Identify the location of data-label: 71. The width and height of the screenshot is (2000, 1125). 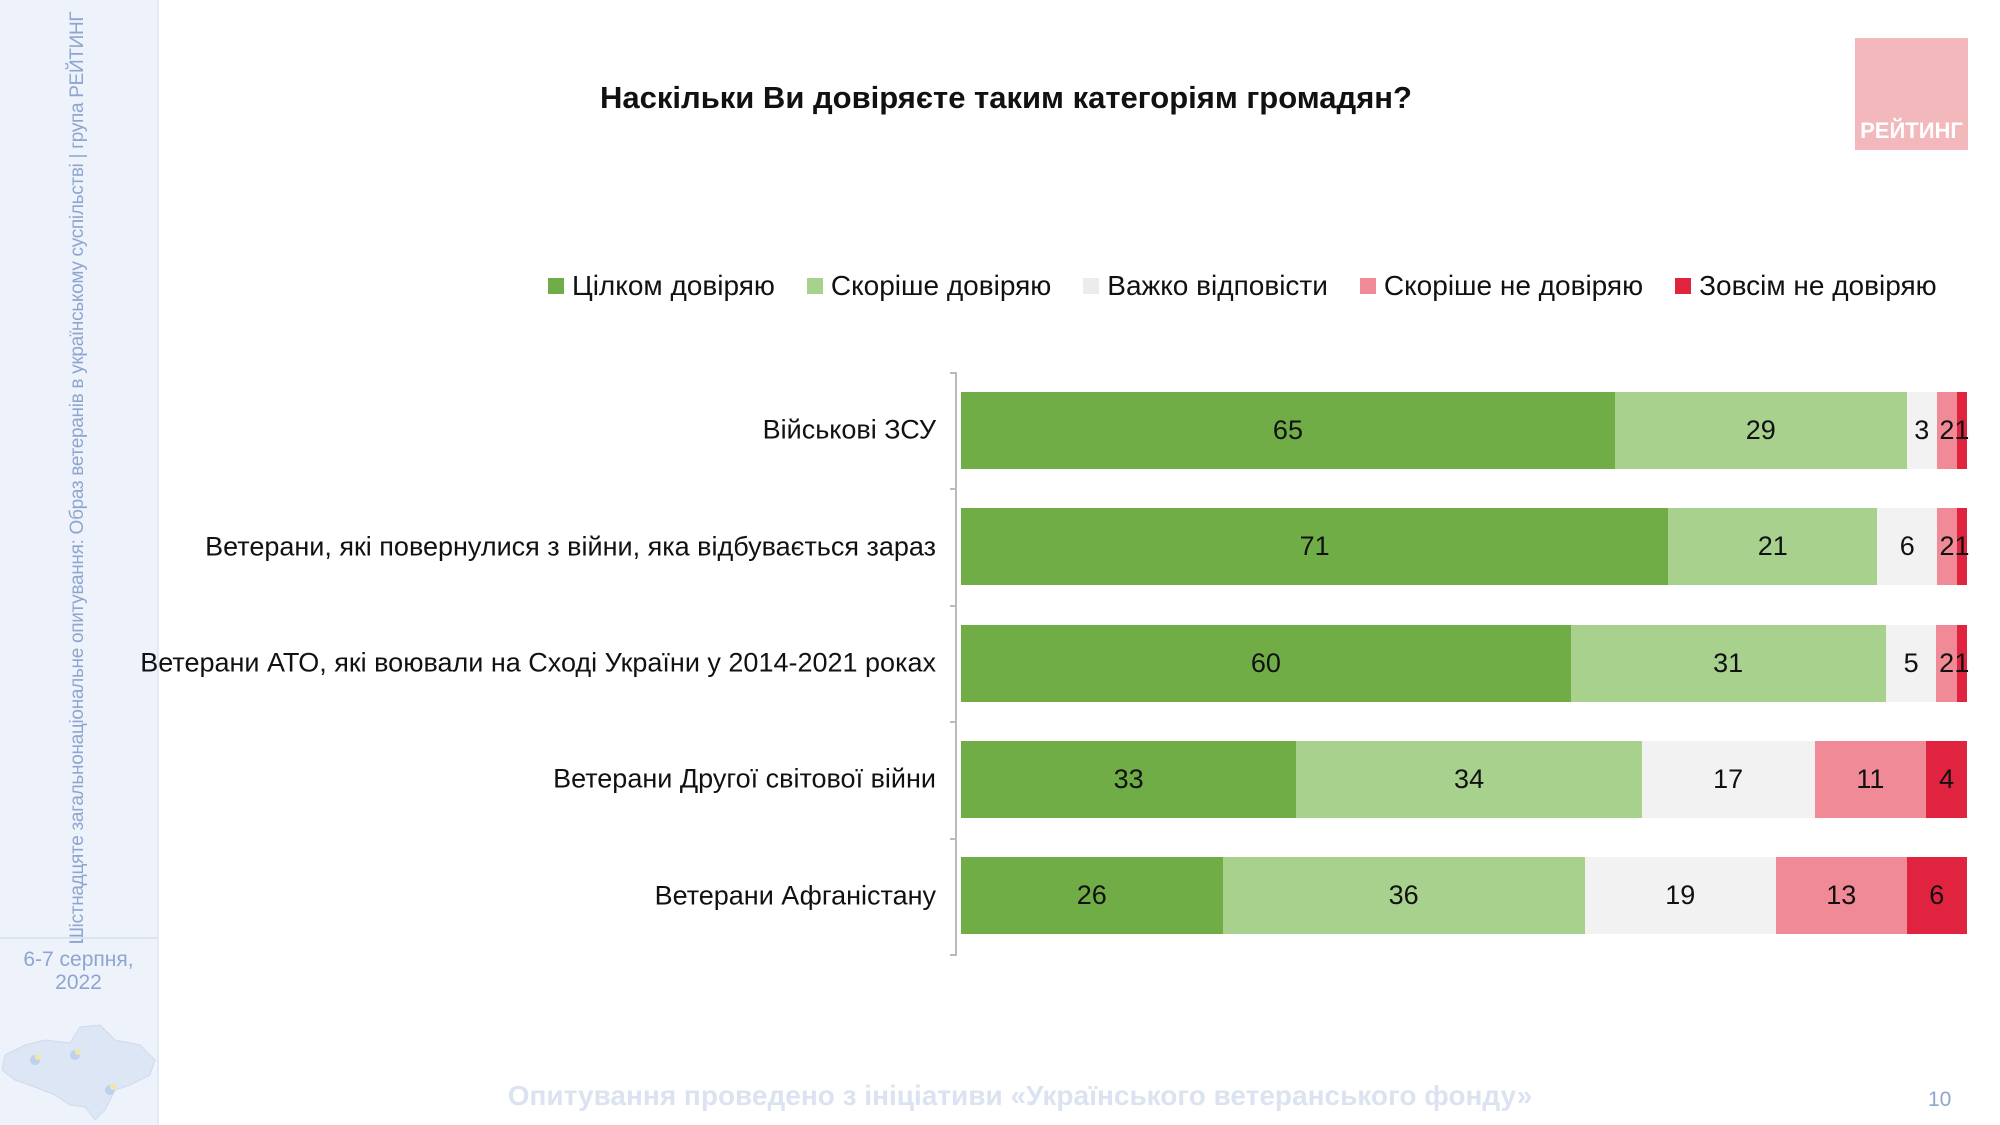
(1314, 546).